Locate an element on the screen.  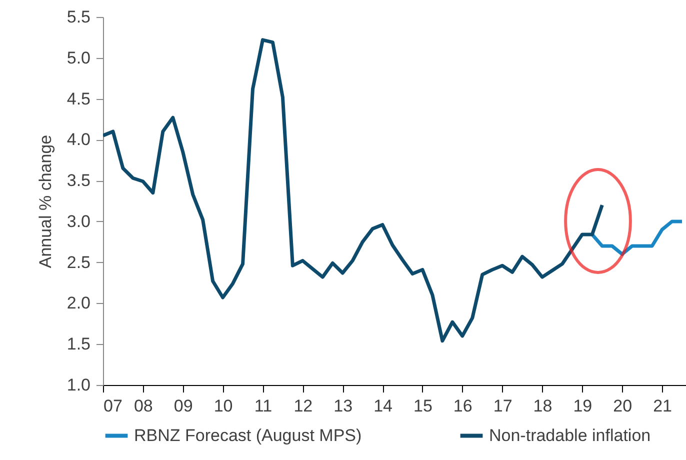
x-tick-label: 19 is located at coordinates (582, 406).